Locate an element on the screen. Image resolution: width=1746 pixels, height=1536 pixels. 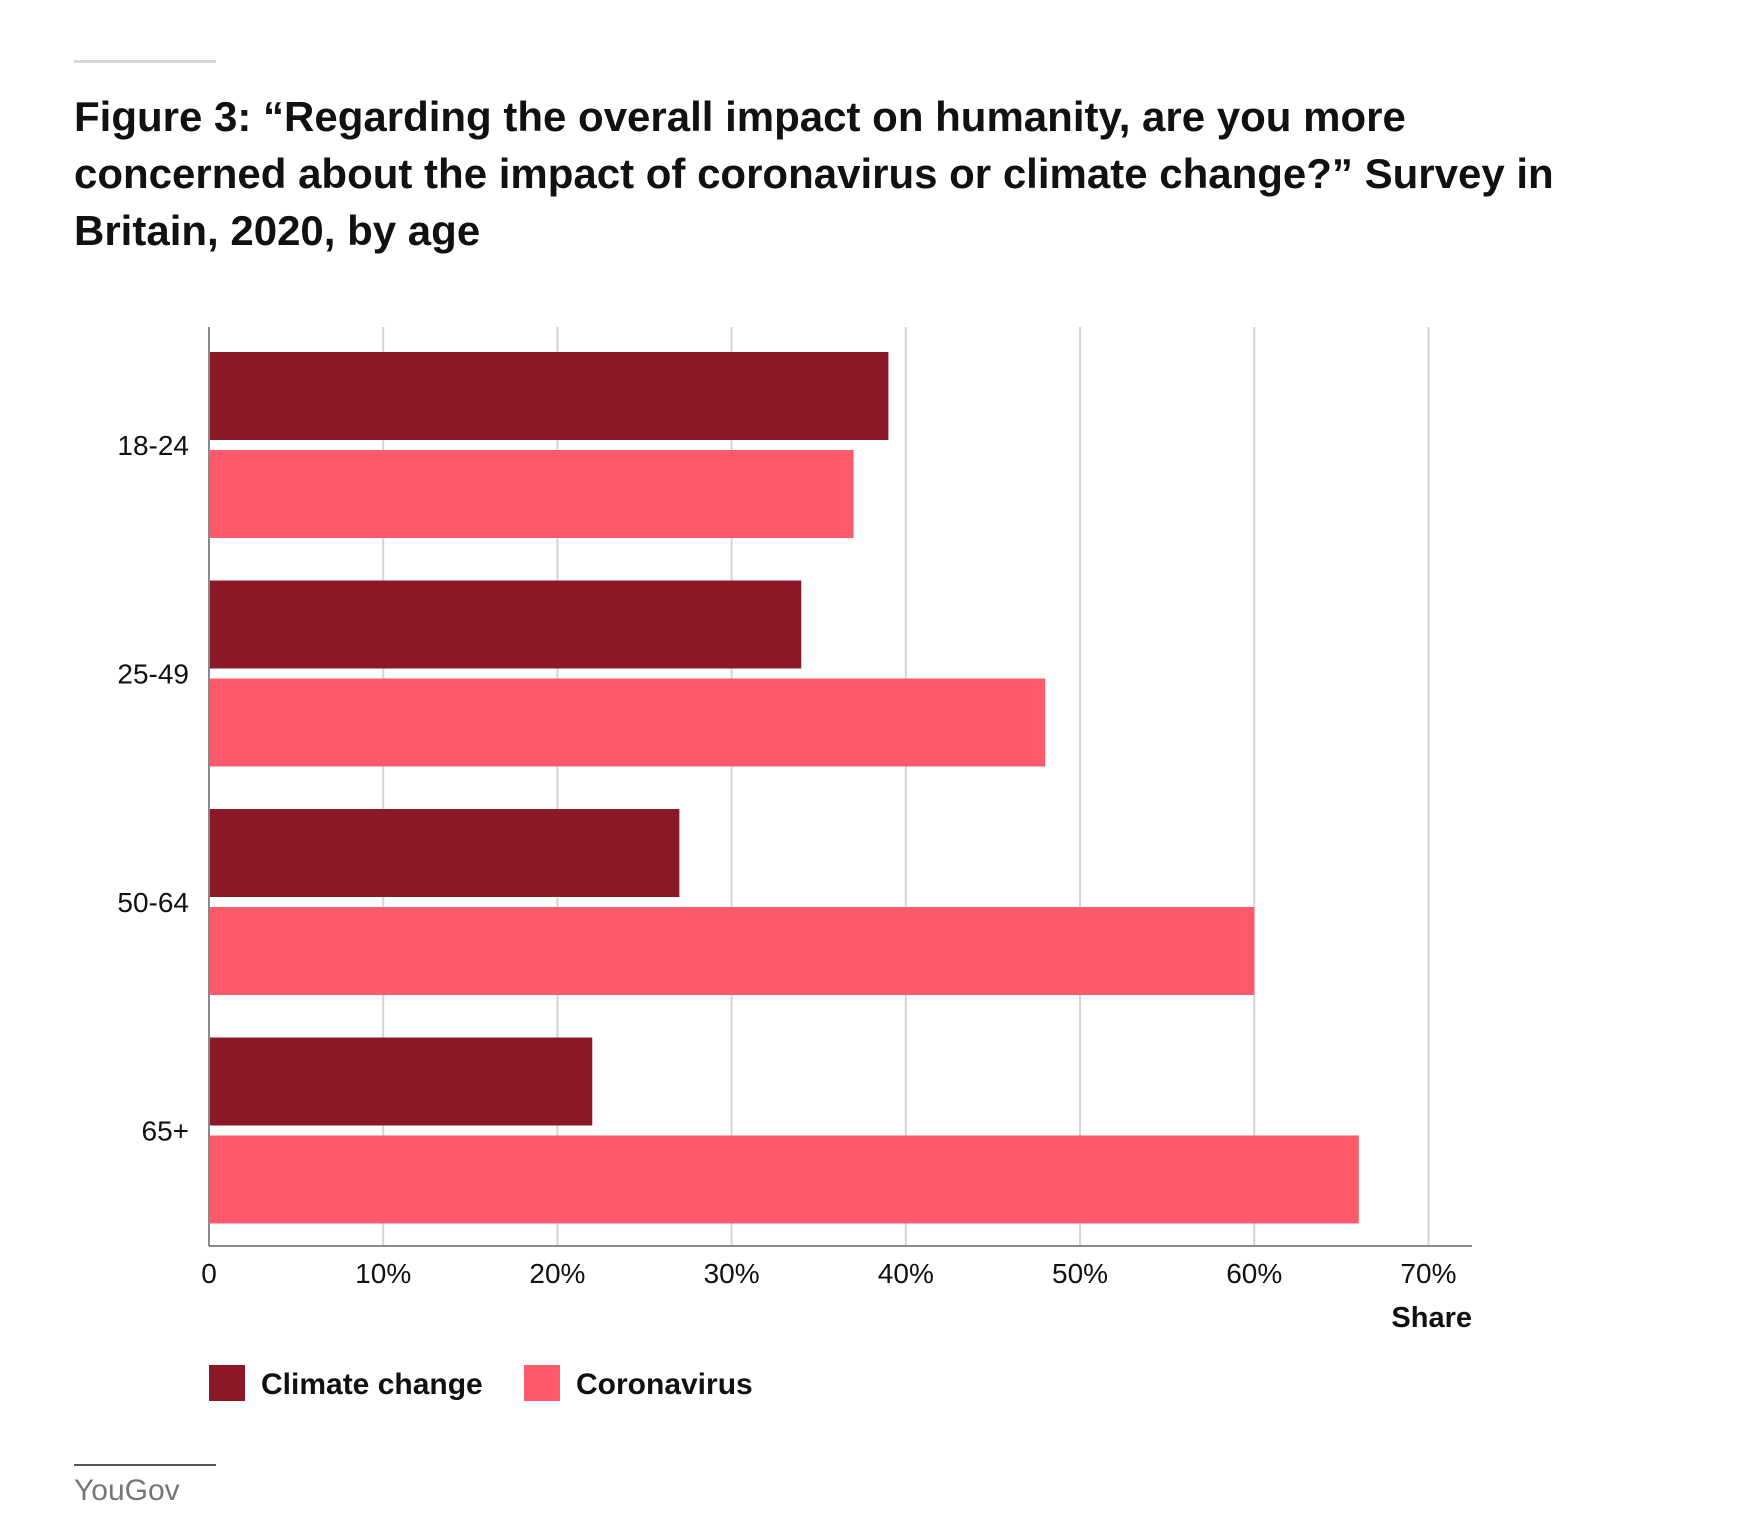
y-tick-label-18-24: 18-24 is located at coordinates (153, 445).